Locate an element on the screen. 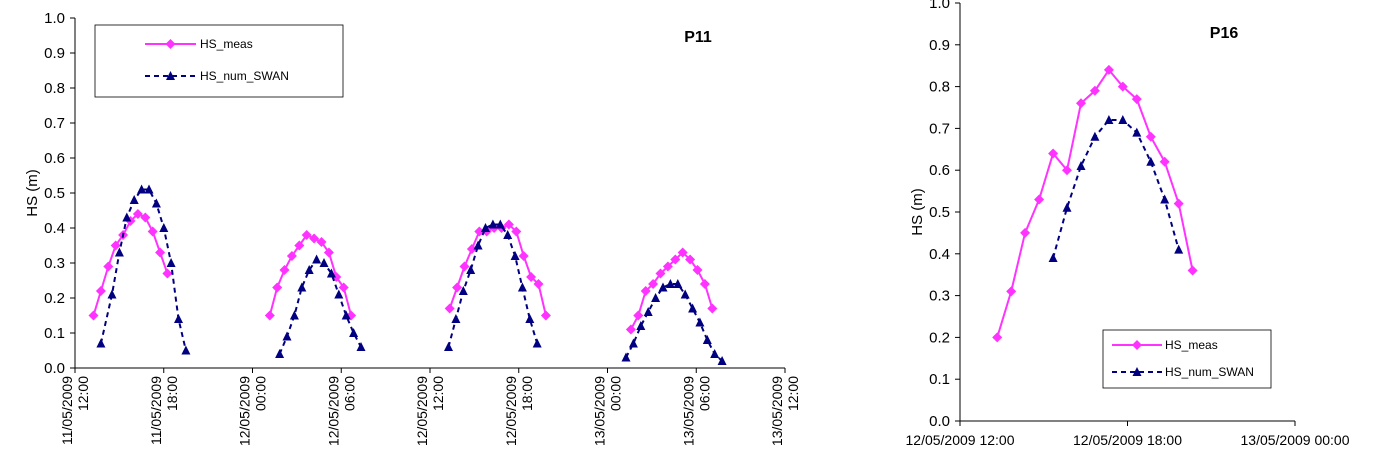 This screenshot has width=1373, height=463. legend-p11: HS_meas HS_num_SWAN is located at coordinates (219, 61).